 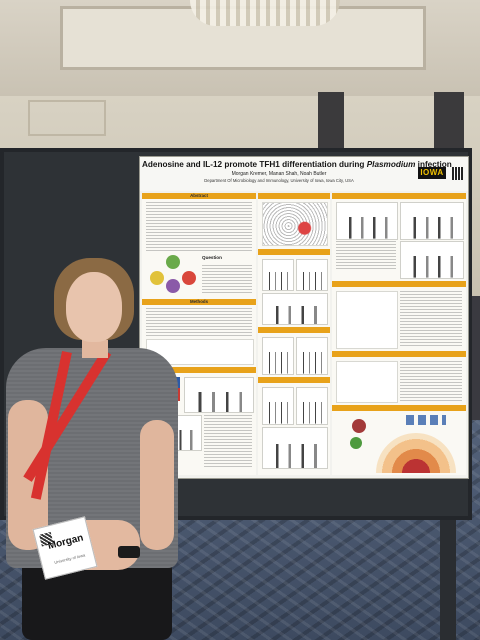 What do you see at coordinates (431, 381) in the screenshot?
I see `future-directions-text` at bounding box center [431, 381].